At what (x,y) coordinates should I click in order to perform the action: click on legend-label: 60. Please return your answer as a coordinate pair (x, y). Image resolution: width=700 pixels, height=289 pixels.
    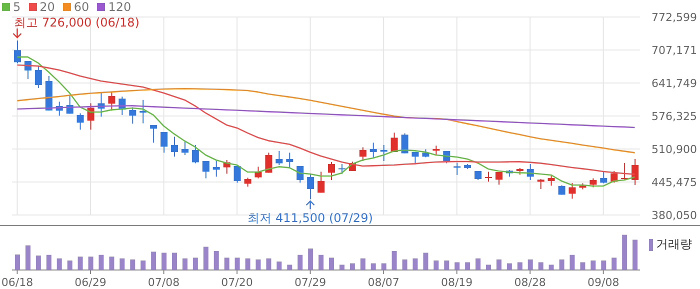
    Looking at the image, I should click on (82, 7).